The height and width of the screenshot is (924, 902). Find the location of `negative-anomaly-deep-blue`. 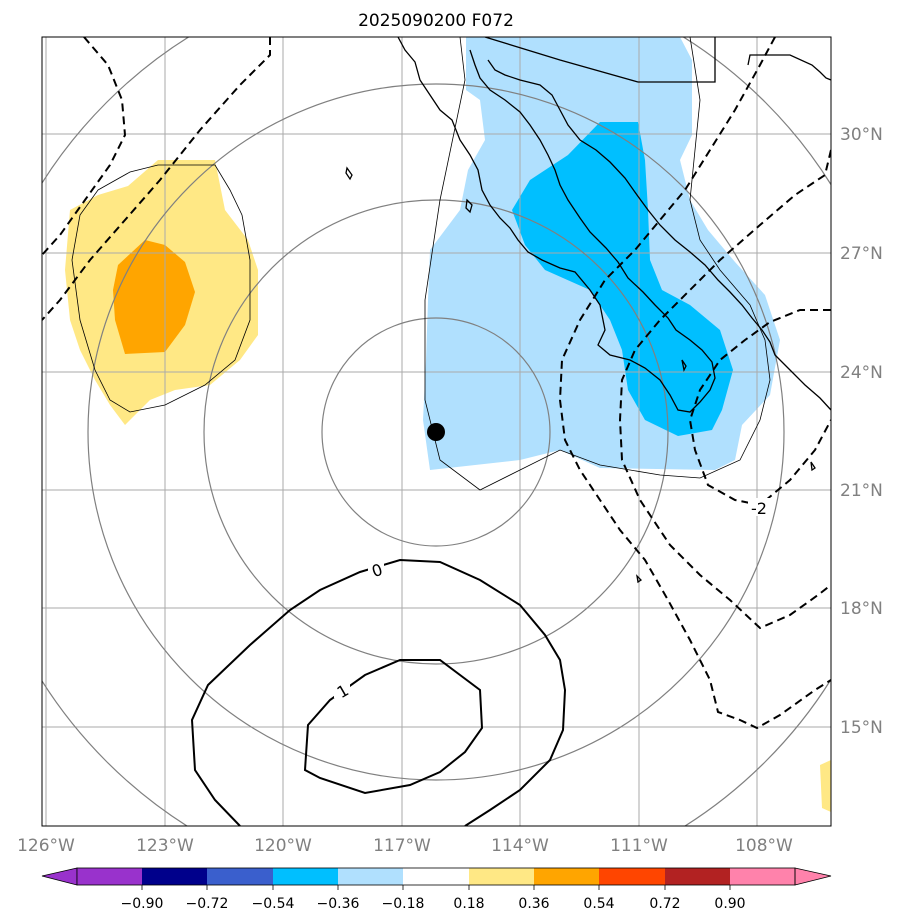

negative-anomaly-deep-blue is located at coordinates (622, 279).